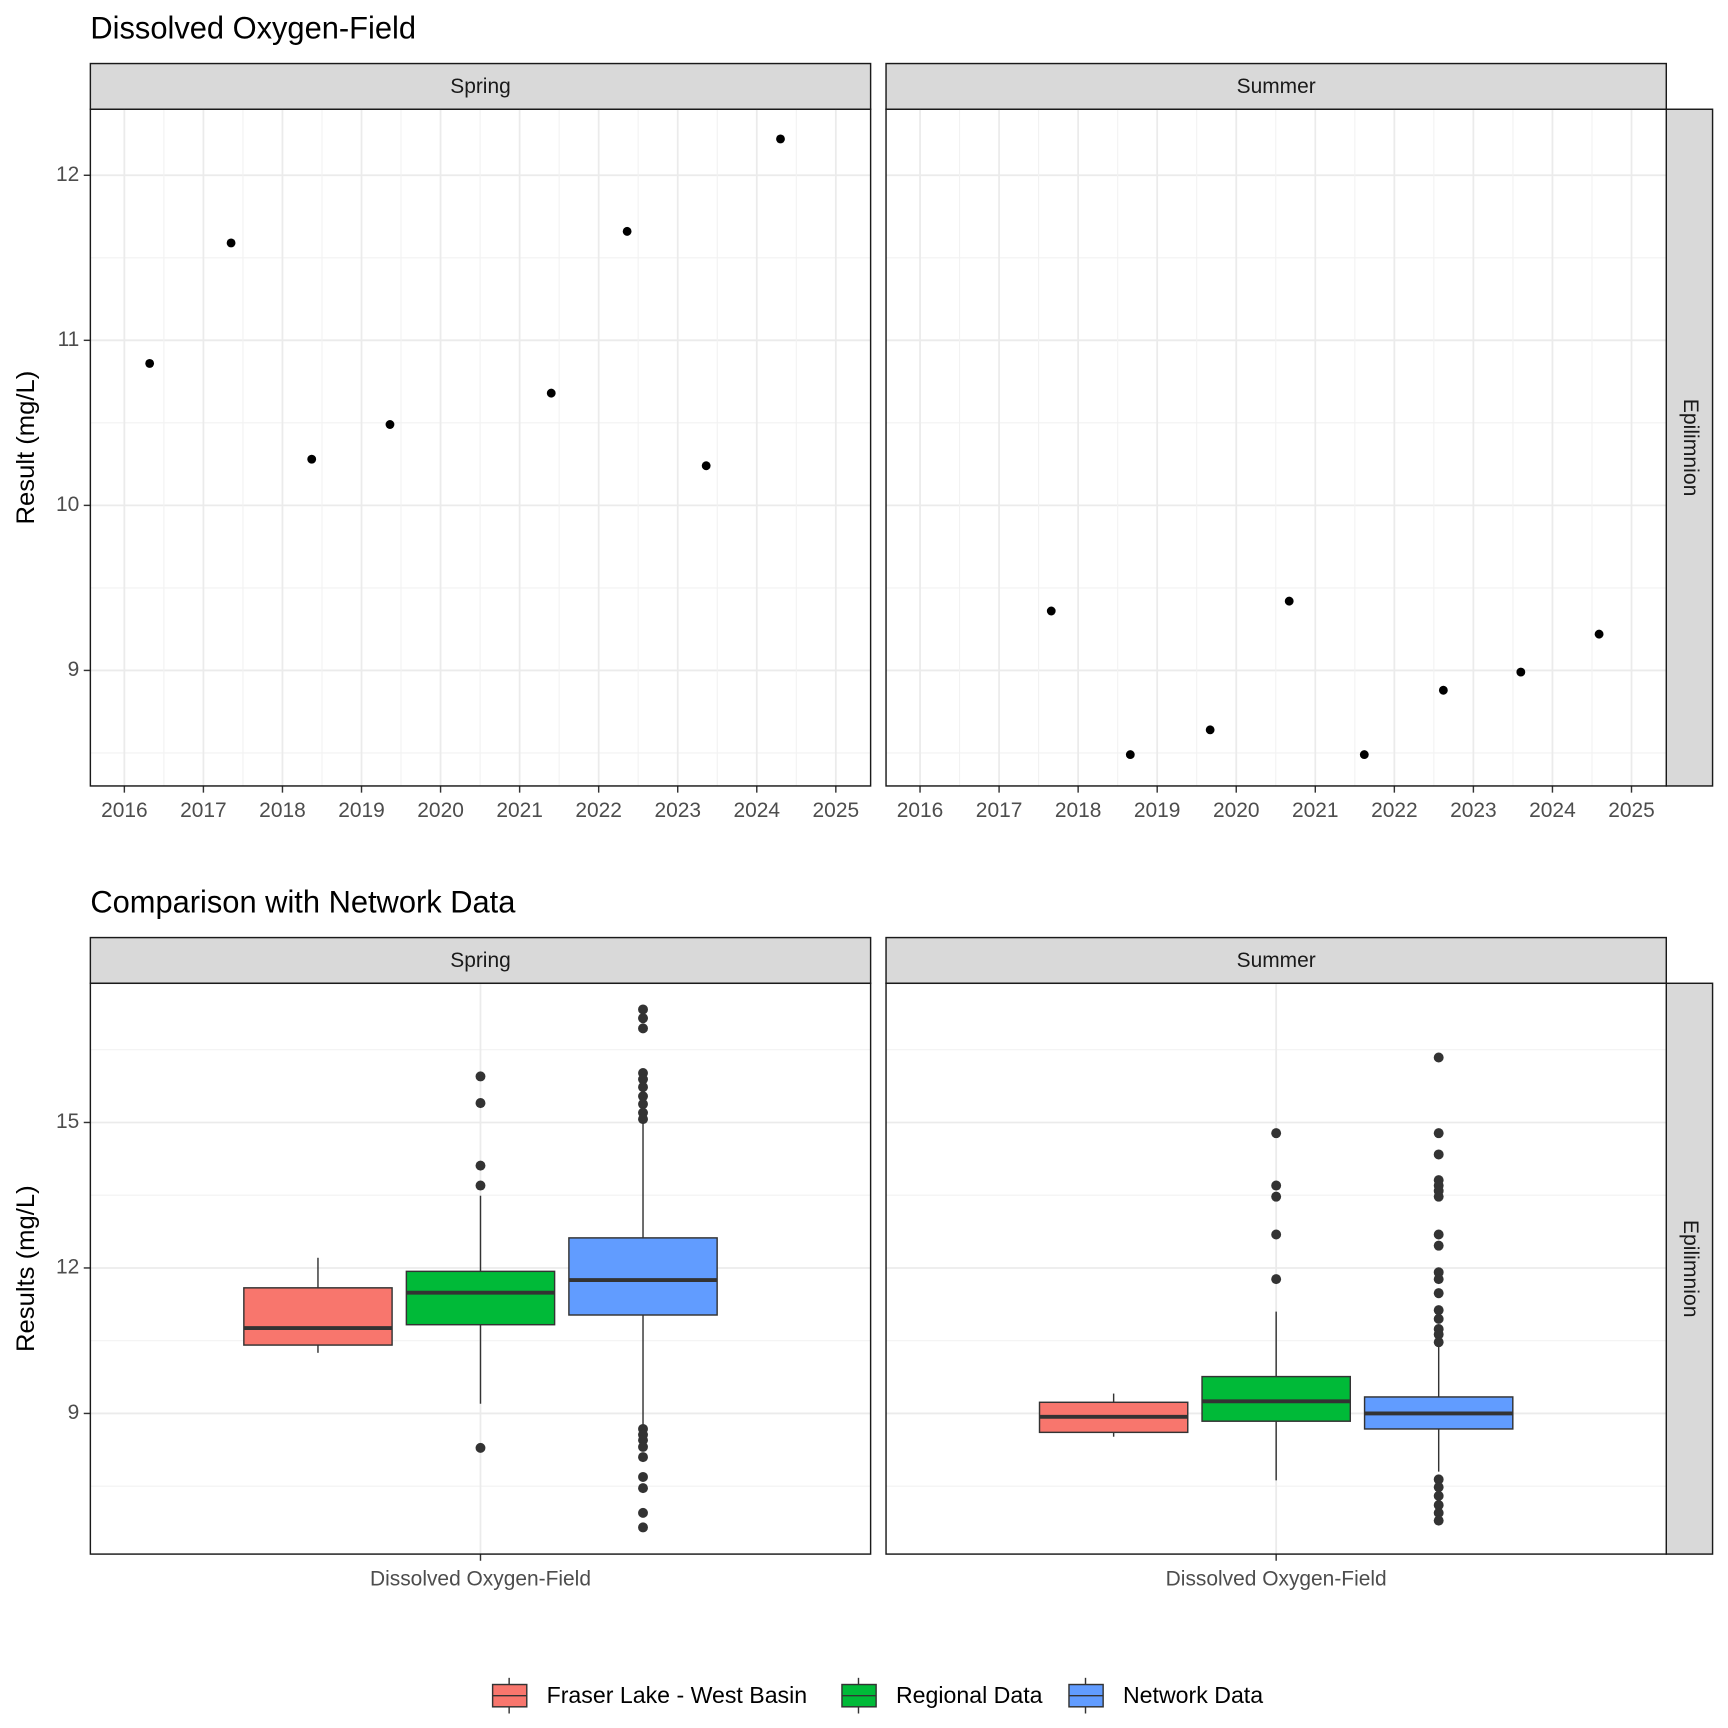 This screenshot has height=1728, width=1728. I want to click on legend-label: Regional Data, so click(969, 1695).